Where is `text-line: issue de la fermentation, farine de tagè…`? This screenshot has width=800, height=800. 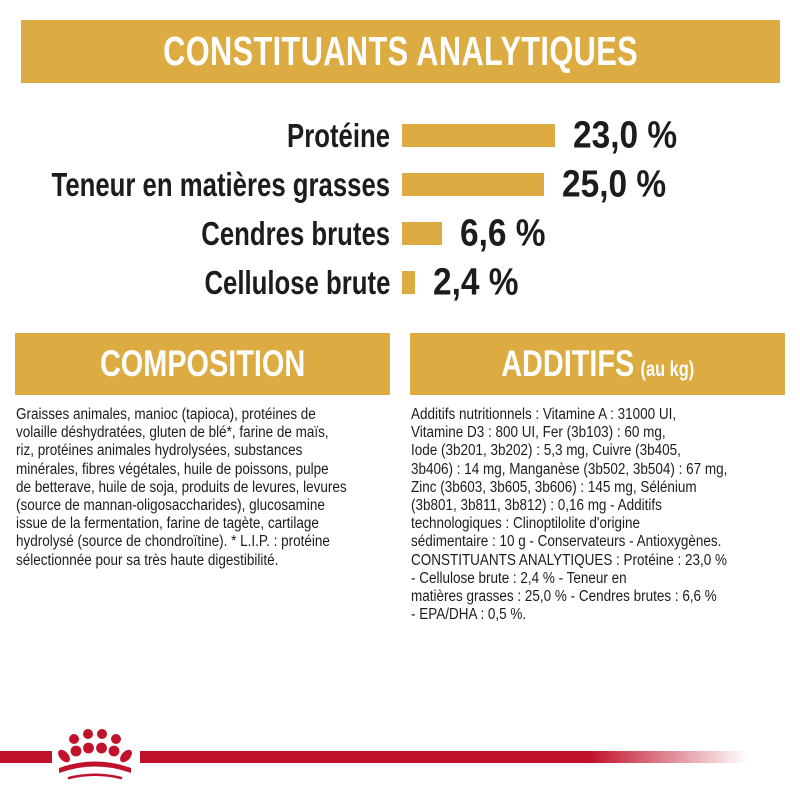 text-line: issue de la fermentation, farine de tagè… is located at coordinates (167, 524).